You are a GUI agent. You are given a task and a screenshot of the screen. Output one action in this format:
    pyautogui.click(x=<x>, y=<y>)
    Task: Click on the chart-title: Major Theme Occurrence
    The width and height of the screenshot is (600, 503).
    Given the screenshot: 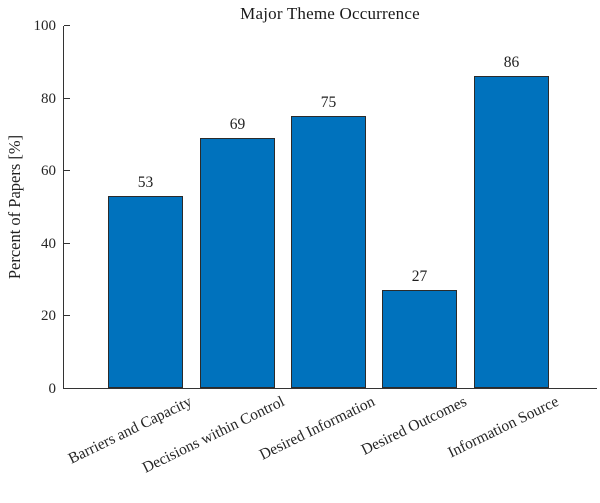 What is the action you would take?
    pyautogui.click(x=330, y=13)
    